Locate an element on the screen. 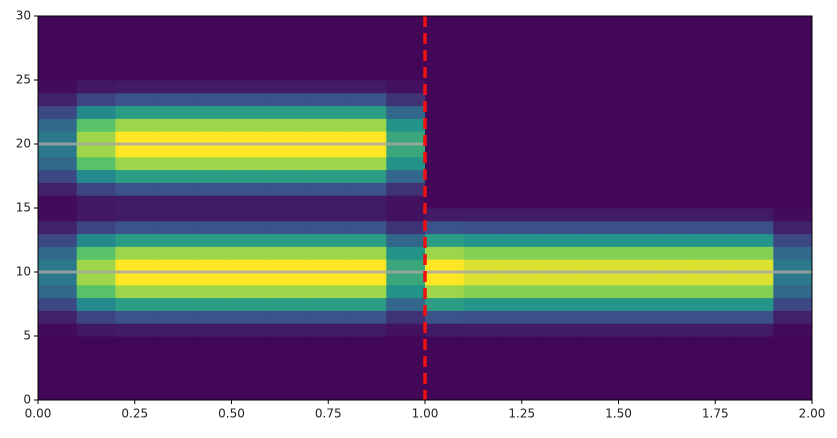 The height and width of the screenshot is (438, 837). x-tick-label: 2.00 is located at coordinates (812, 414).